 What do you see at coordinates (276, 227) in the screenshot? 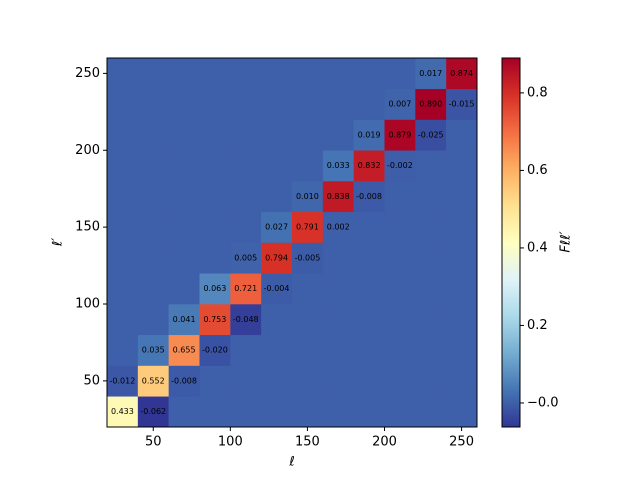
I see `cell-label: 0.027` at bounding box center [276, 227].